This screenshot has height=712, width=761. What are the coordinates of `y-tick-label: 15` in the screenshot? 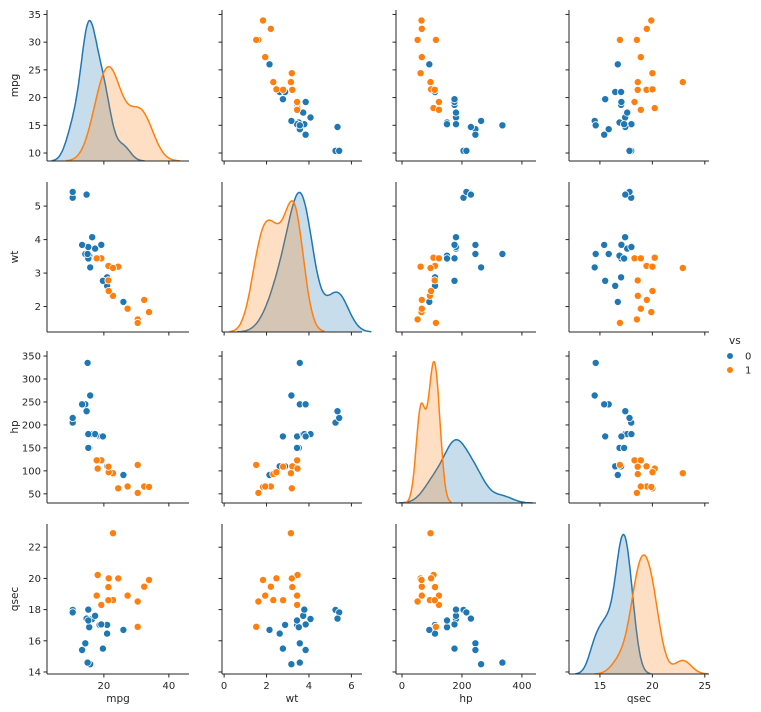 It's located at (34, 126).